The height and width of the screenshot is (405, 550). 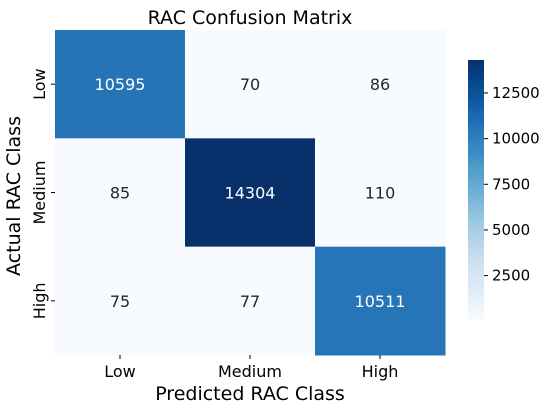 I want to click on cell-value-label: 77, so click(x=250, y=301).